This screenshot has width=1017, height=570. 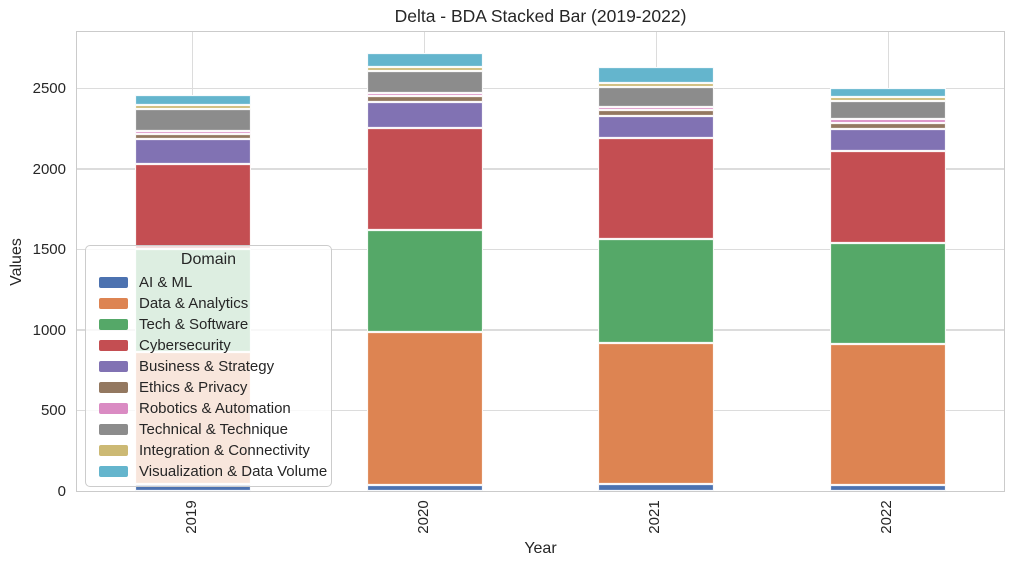 What do you see at coordinates (424, 94) in the screenshot?
I see `bar-segment-2020-robotics-automation` at bounding box center [424, 94].